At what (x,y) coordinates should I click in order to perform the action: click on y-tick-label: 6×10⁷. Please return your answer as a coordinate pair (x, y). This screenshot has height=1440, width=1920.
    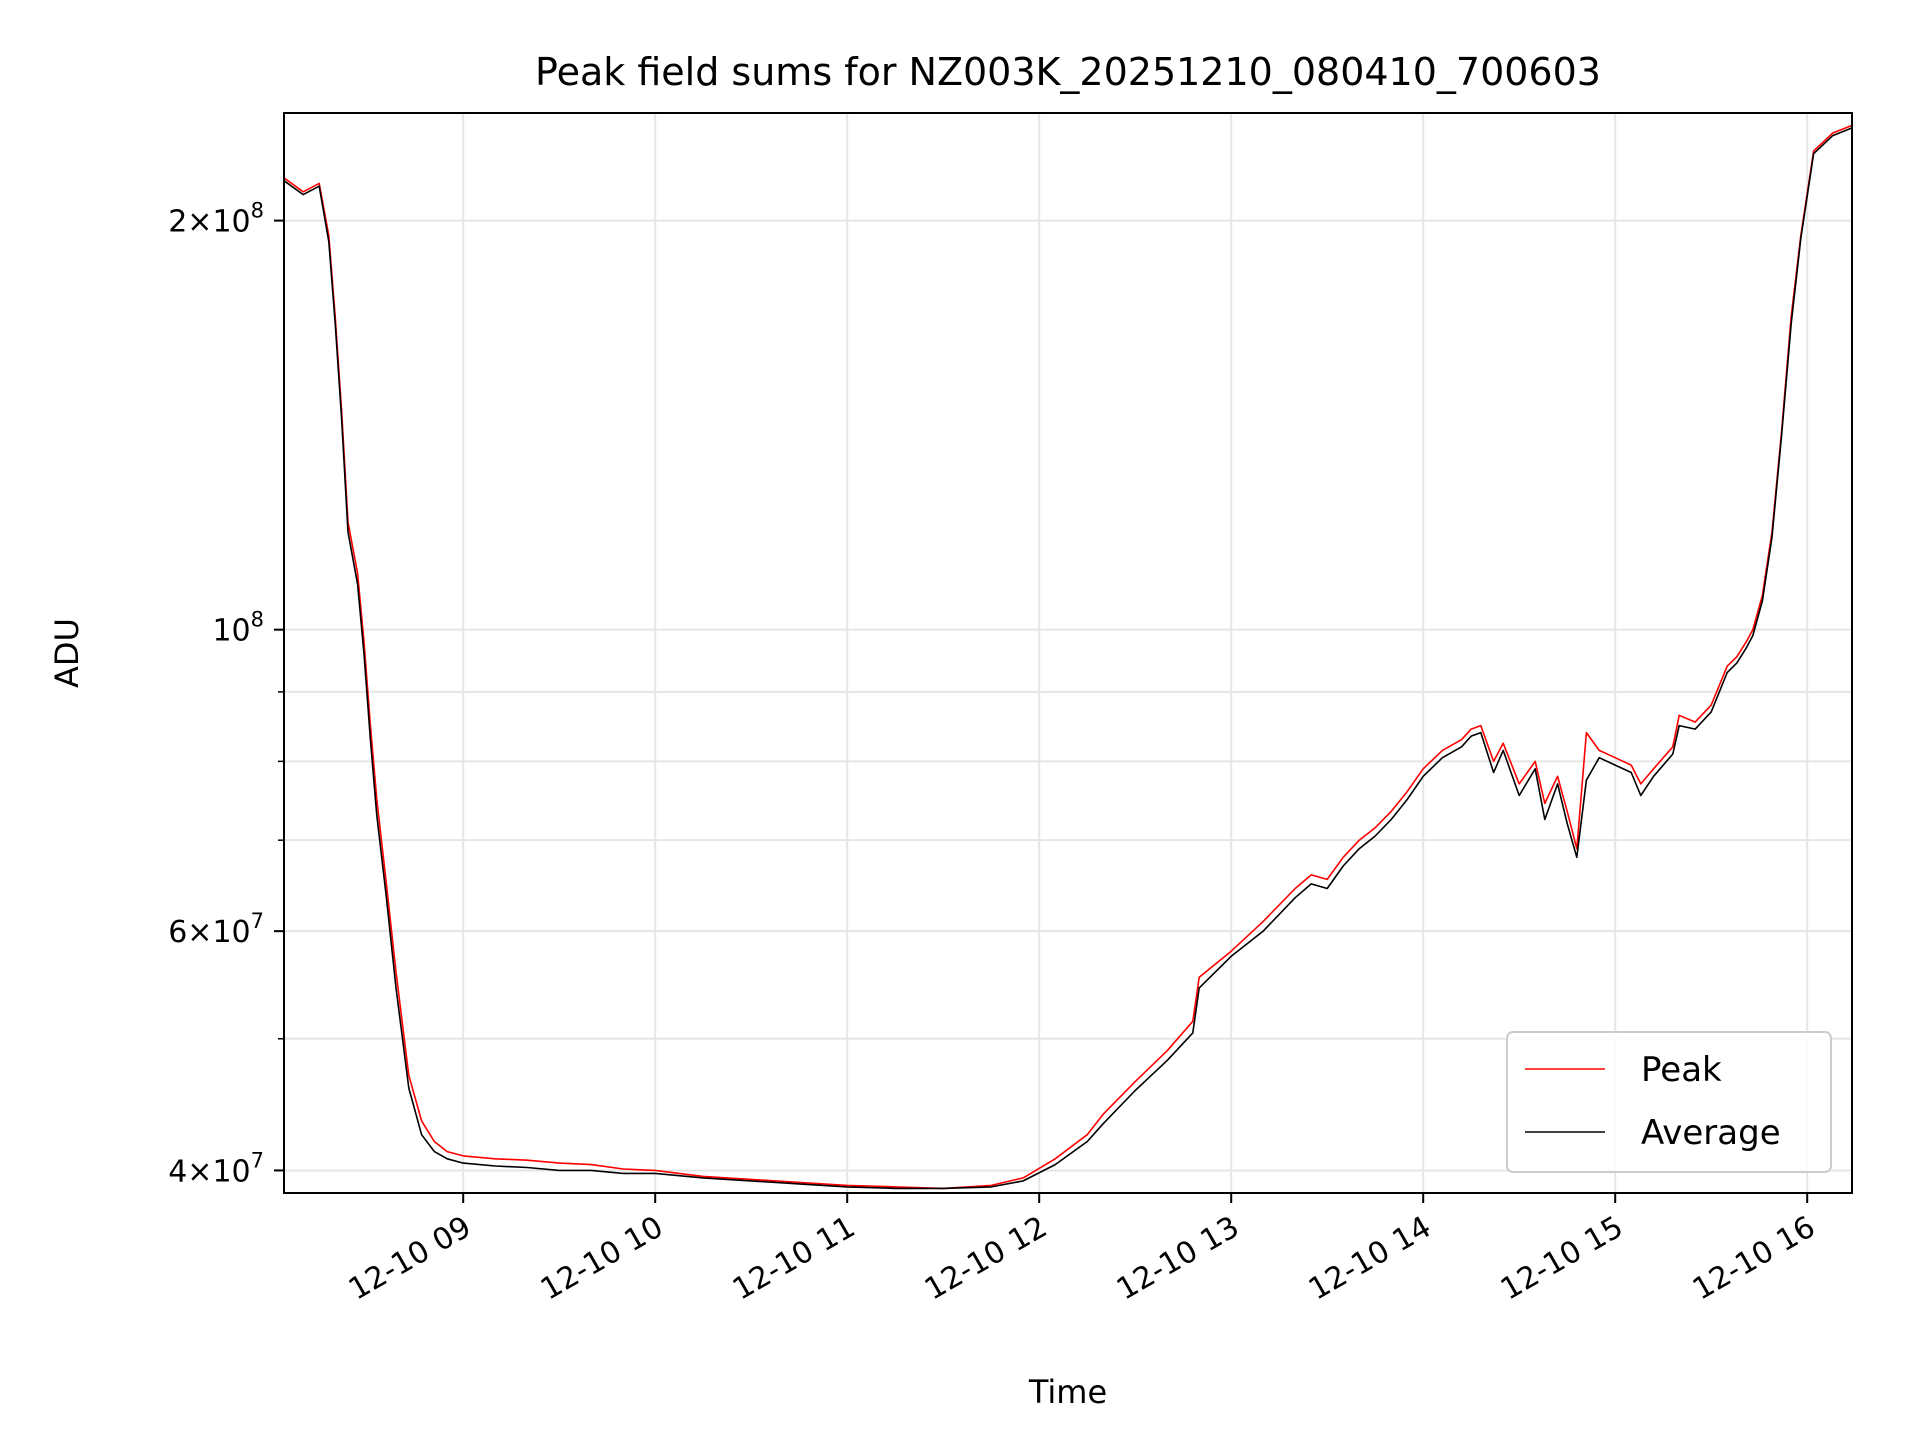
    Looking at the image, I should click on (216, 929).